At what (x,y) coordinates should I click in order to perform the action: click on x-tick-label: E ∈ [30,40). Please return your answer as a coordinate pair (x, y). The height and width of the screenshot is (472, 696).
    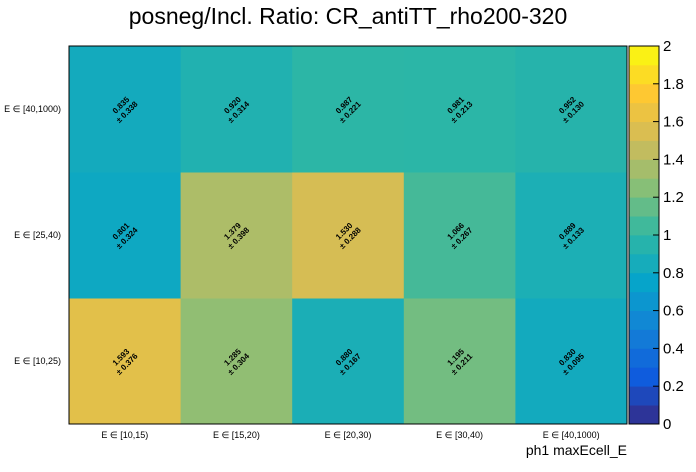
    Looking at the image, I should click on (459, 435).